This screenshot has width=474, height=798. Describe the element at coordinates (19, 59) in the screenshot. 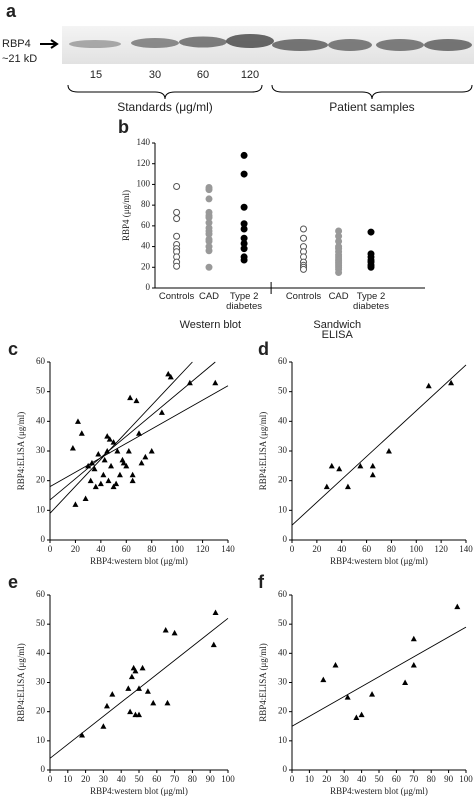

I see `size-label: ~21 kD` at that location.